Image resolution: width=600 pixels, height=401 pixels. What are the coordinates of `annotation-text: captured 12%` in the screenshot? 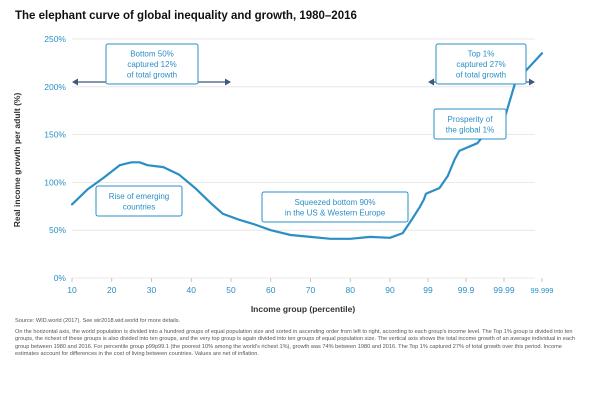 It's located at (151, 64).